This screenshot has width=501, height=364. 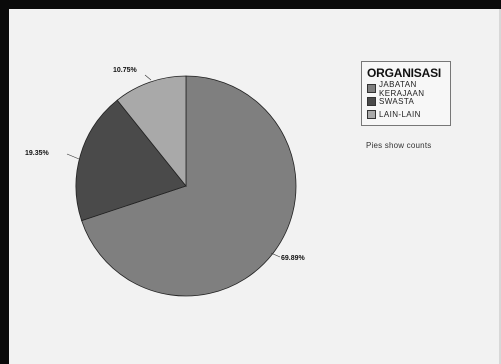 I want to click on legend-swatch-lain-lain, so click(x=371, y=114).